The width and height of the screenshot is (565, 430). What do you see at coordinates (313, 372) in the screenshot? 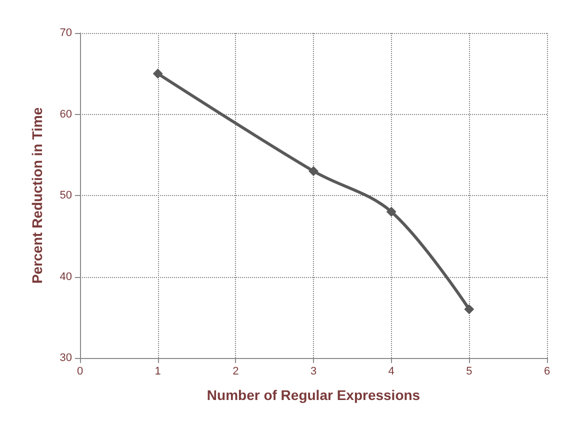
I see `x-tick-label: 3` at bounding box center [313, 372].